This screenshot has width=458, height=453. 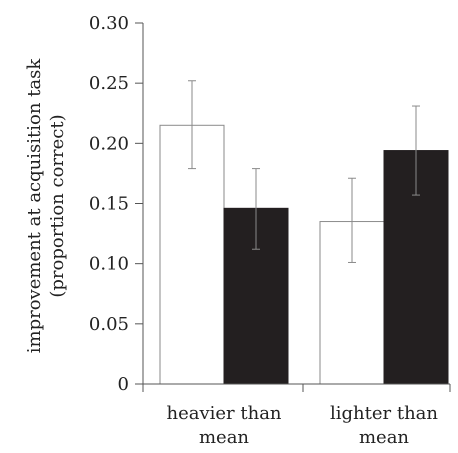 I want to click on y-ticks-group: 0 0.05 0.10 0.15 0.20 0.25 0.30, so click(x=116, y=204).